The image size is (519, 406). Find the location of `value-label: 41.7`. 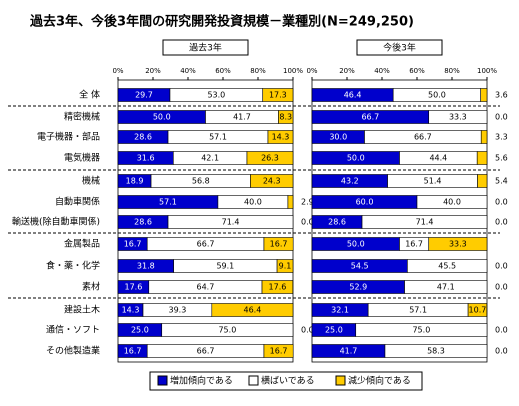

value-label: 41.7 is located at coordinates (242, 117).